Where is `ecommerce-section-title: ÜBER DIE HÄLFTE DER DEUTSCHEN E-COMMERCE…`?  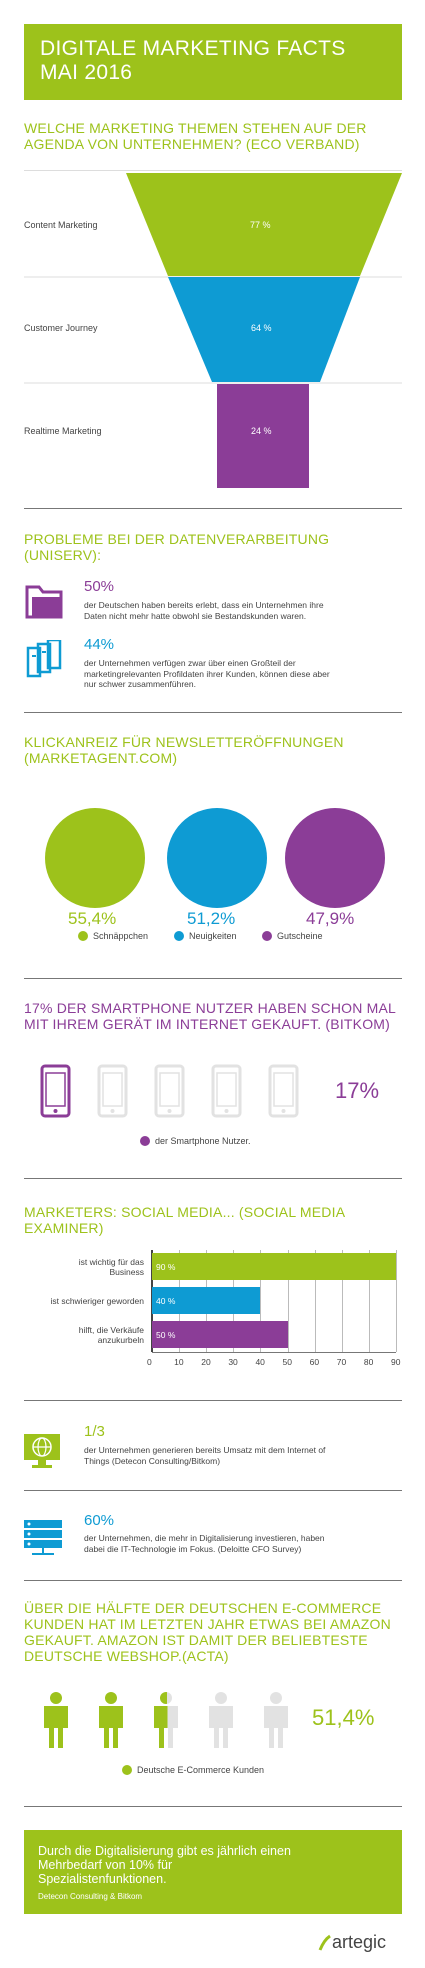
ecommerce-section-title: ÜBER DIE HÄLFTE DER DEUTSCHEN E-COMMERCE… is located at coordinates (214, 1632).